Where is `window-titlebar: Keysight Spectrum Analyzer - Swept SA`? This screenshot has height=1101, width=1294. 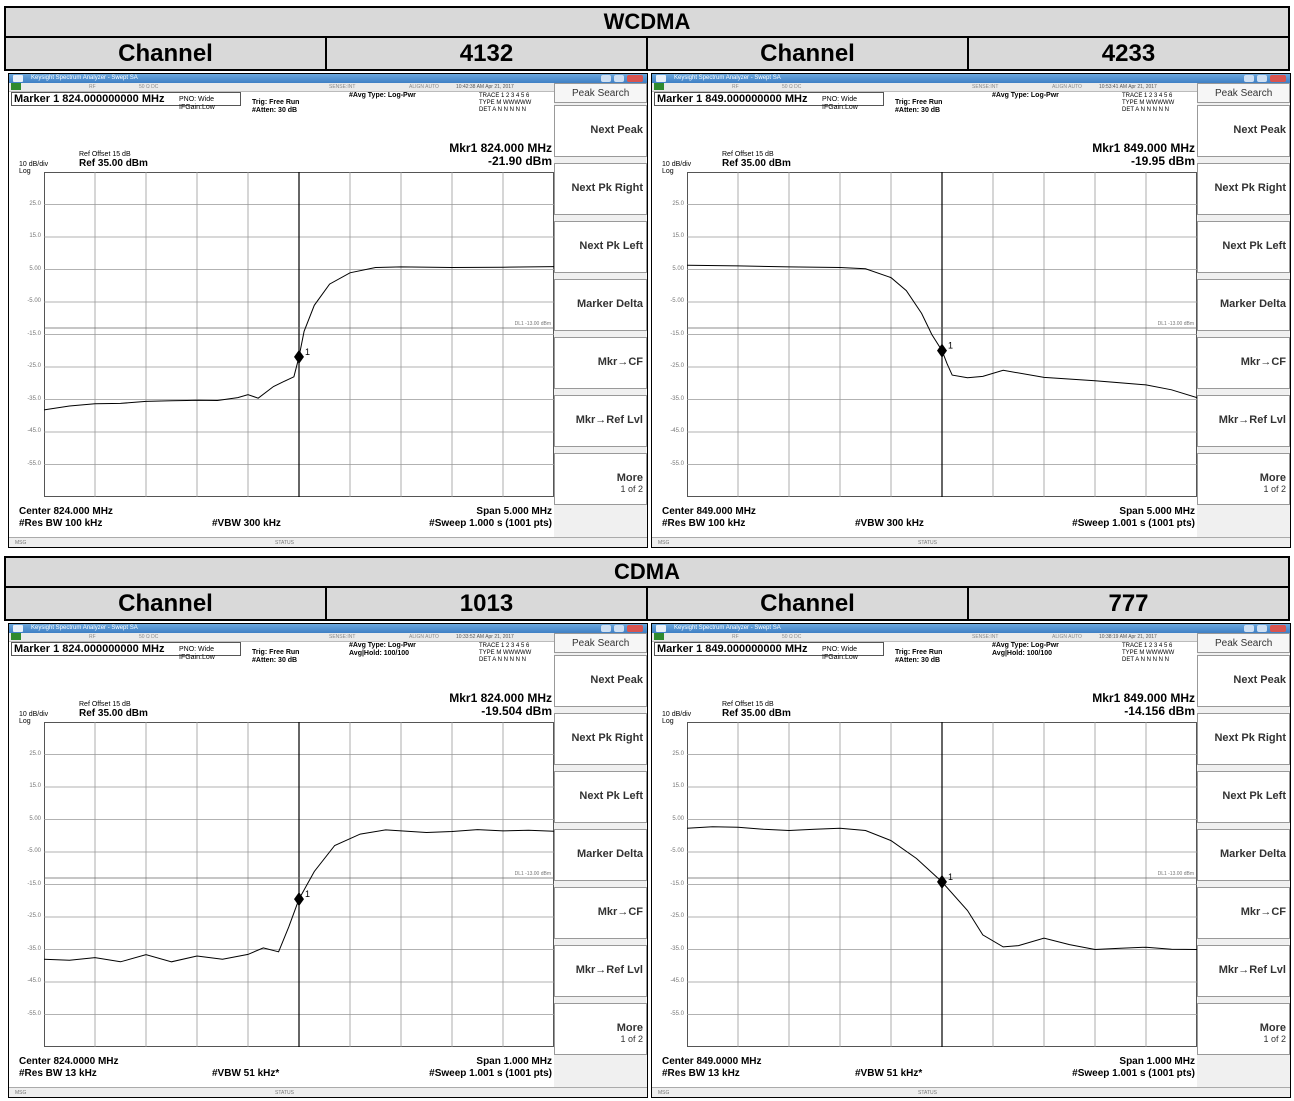 window-titlebar: Keysight Spectrum Analyzer - Swept SA is located at coordinates (328, 628).